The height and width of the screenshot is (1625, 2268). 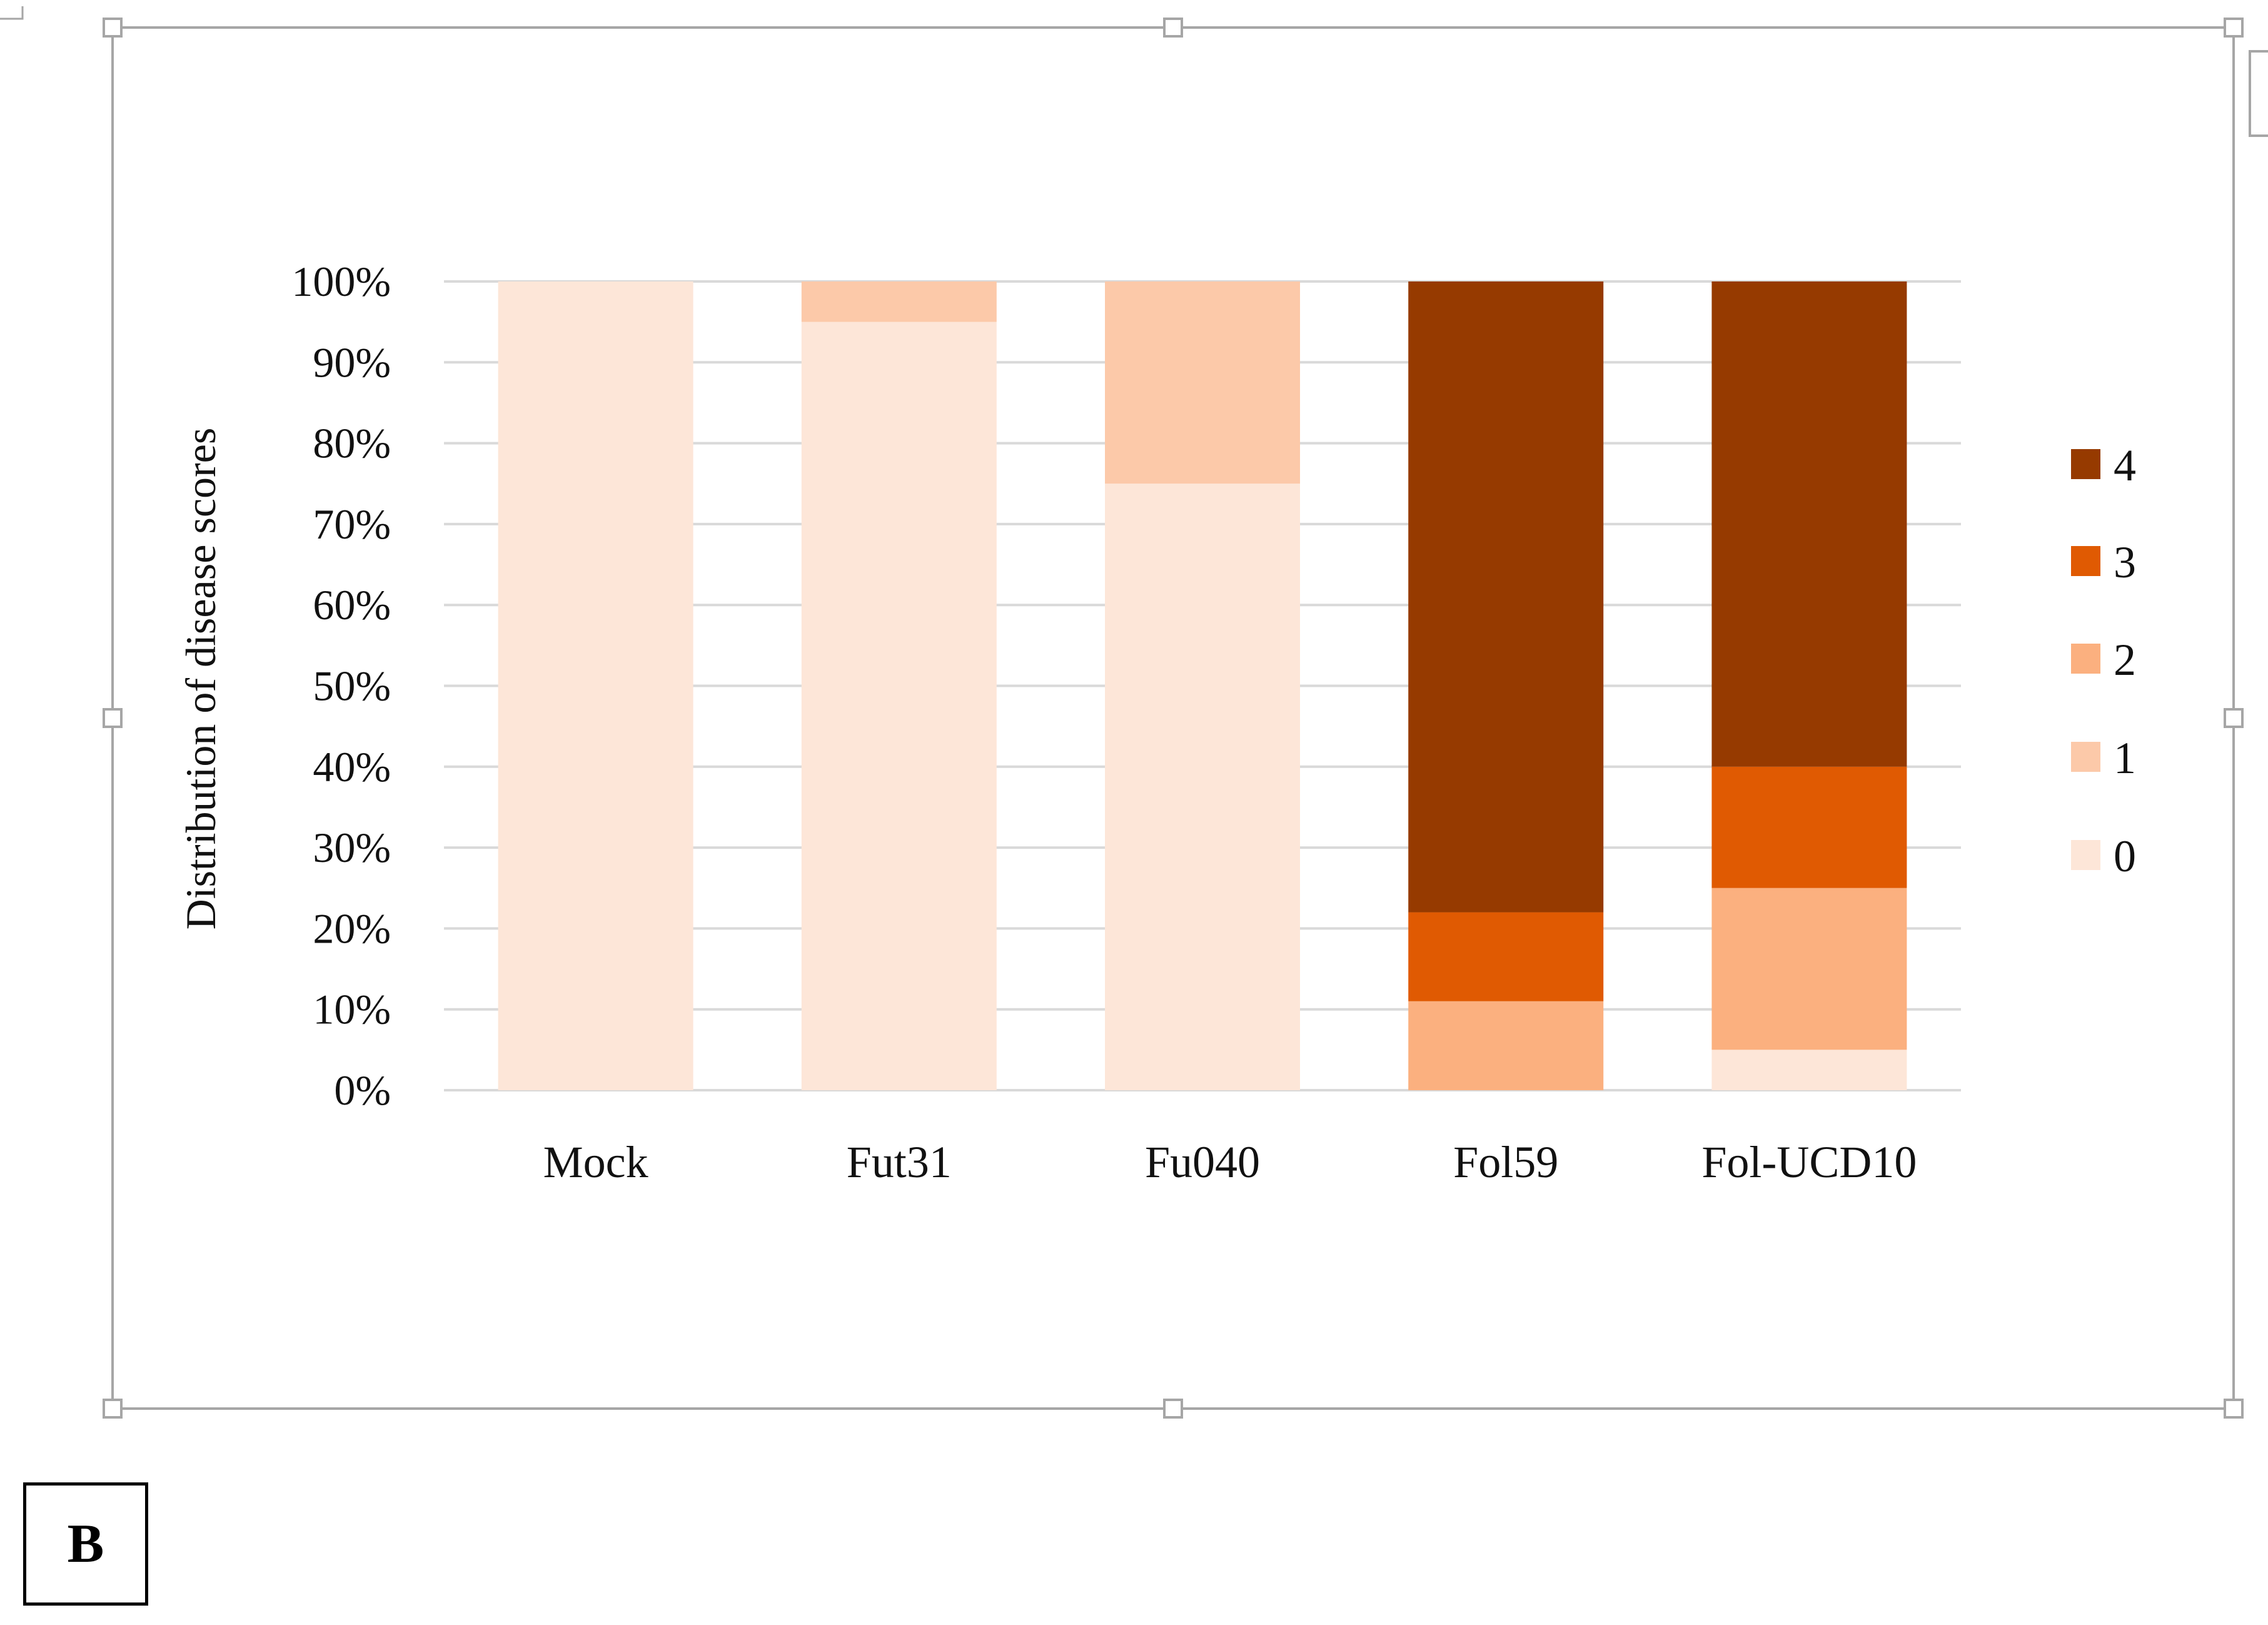 I want to click on y-axis-tick-labels: 0% 10% 20% 30% 40% 50% 60% 70% 80% 90% 100%, so click(x=341, y=686).